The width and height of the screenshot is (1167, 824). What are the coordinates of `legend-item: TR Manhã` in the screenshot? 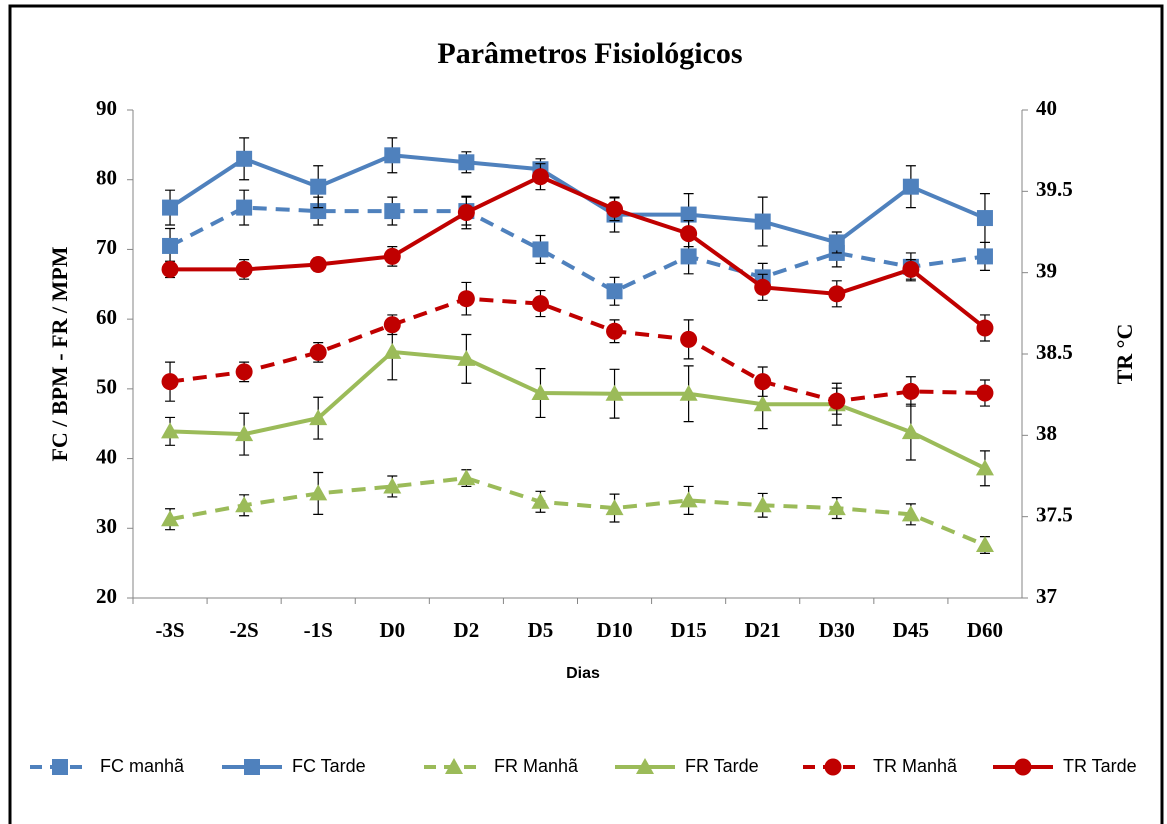 It's located at (880, 766).